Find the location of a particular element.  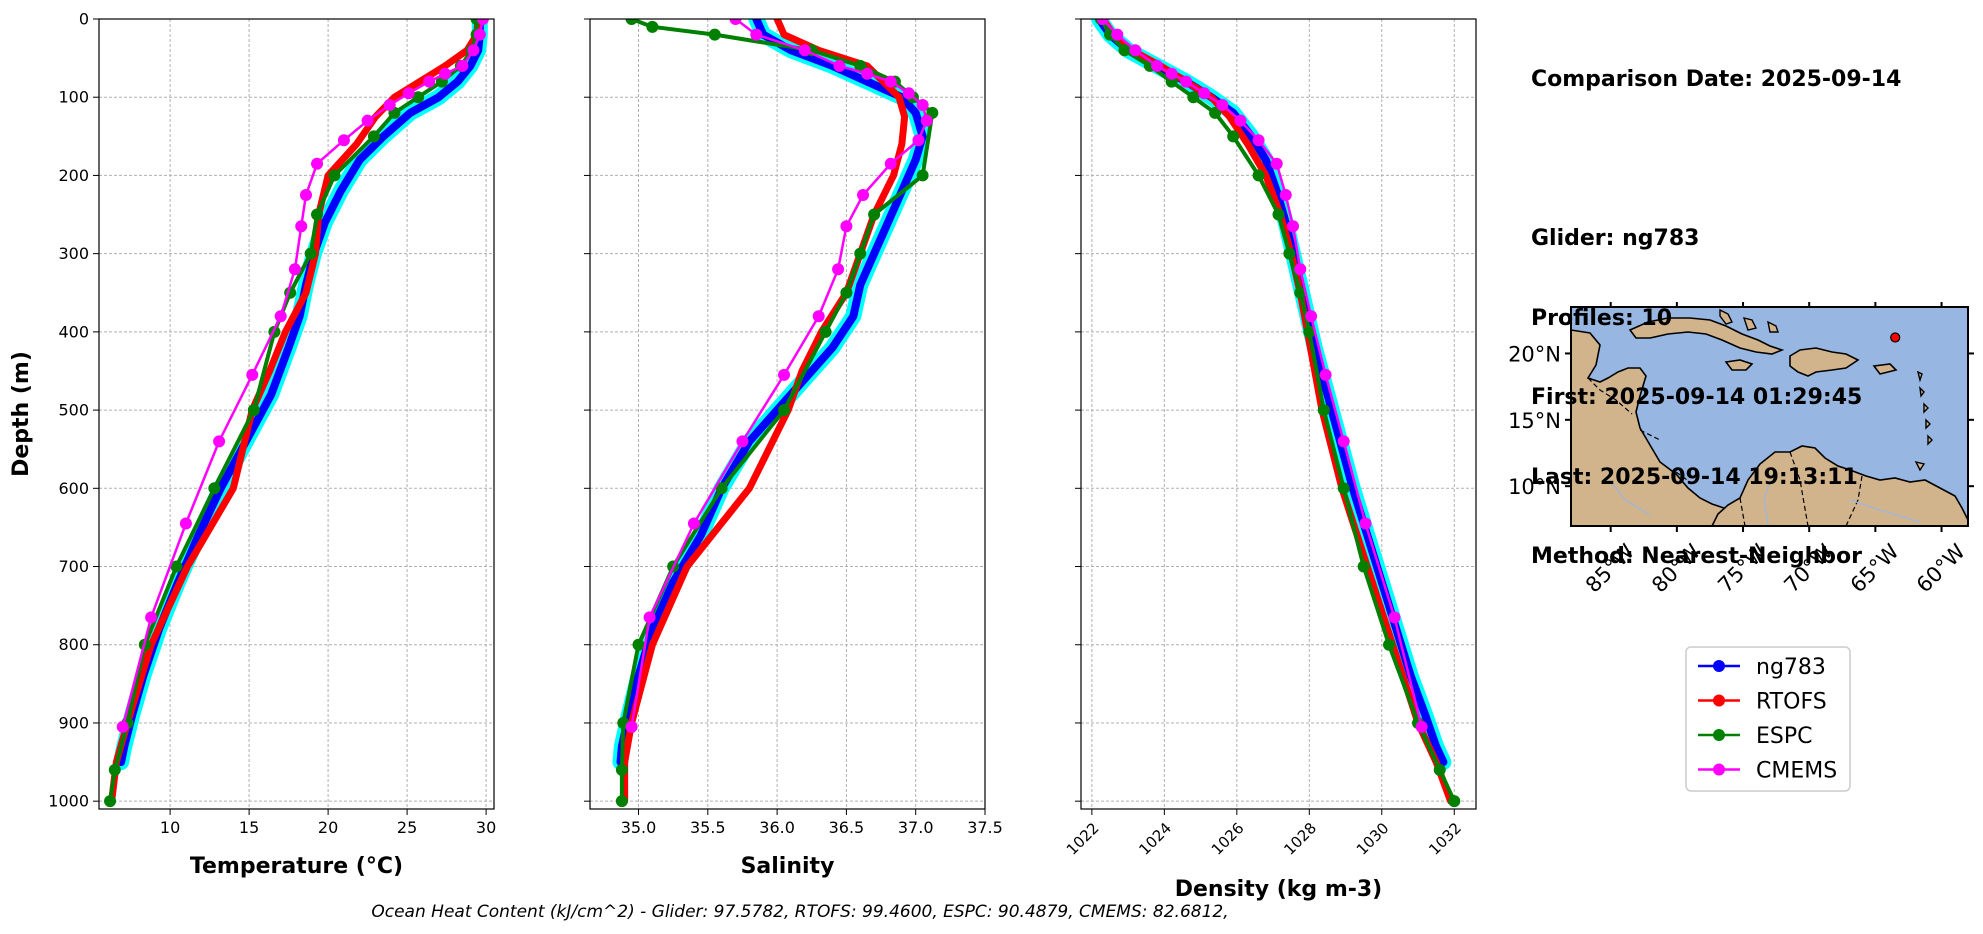

y-tick-label: 1000 is located at coordinates (68, 801).